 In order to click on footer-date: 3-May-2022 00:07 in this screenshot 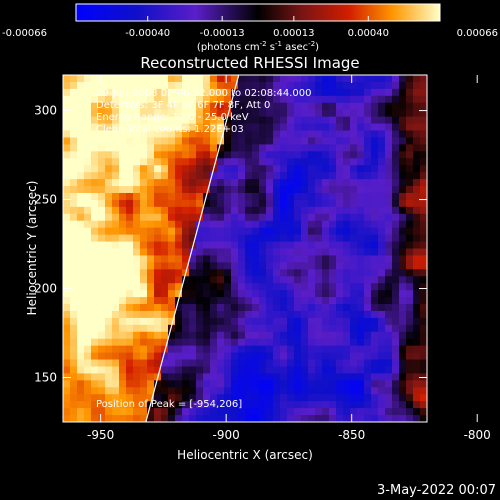, I will do `click(436, 490)`.